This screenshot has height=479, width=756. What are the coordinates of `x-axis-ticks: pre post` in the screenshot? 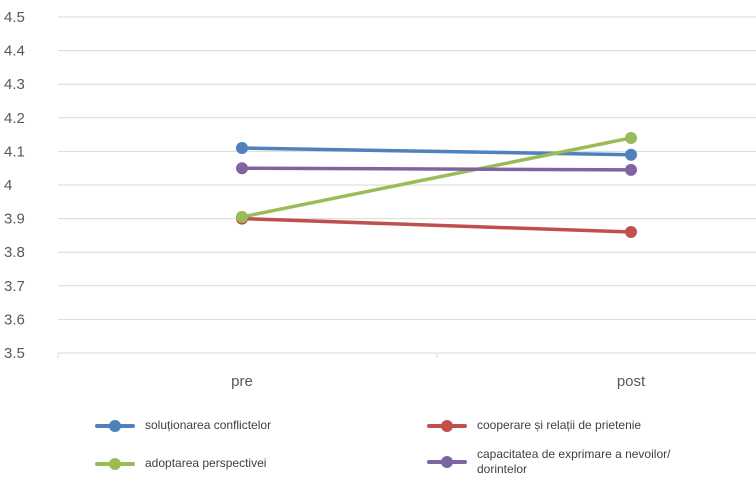 It's located at (351, 371).